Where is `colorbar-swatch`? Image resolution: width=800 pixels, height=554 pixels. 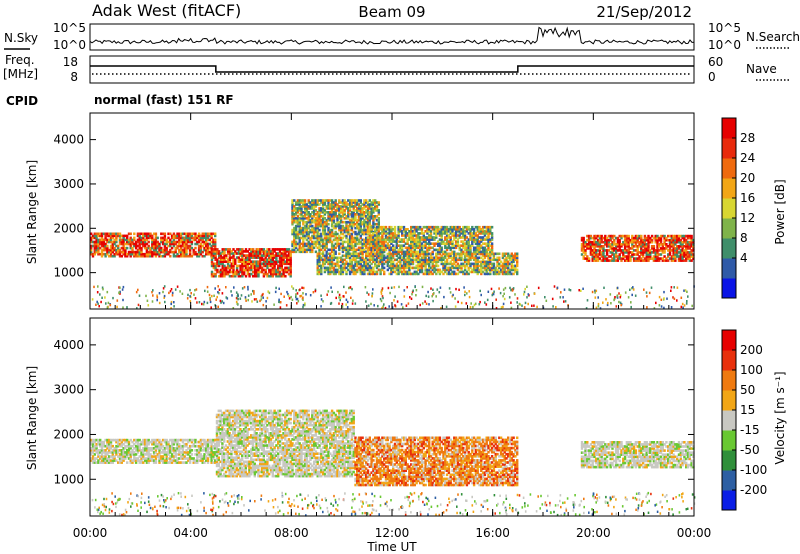 colorbar-swatch is located at coordinates (729, 208).